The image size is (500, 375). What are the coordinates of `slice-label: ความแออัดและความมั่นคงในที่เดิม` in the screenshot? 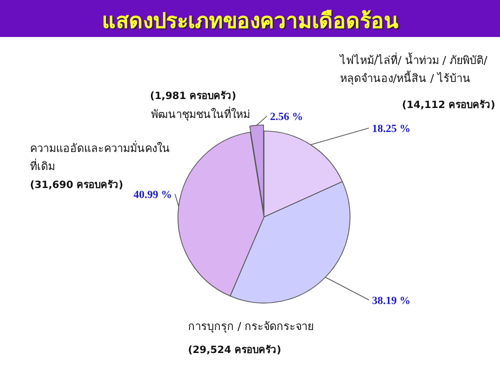 It's located at (100, 157).